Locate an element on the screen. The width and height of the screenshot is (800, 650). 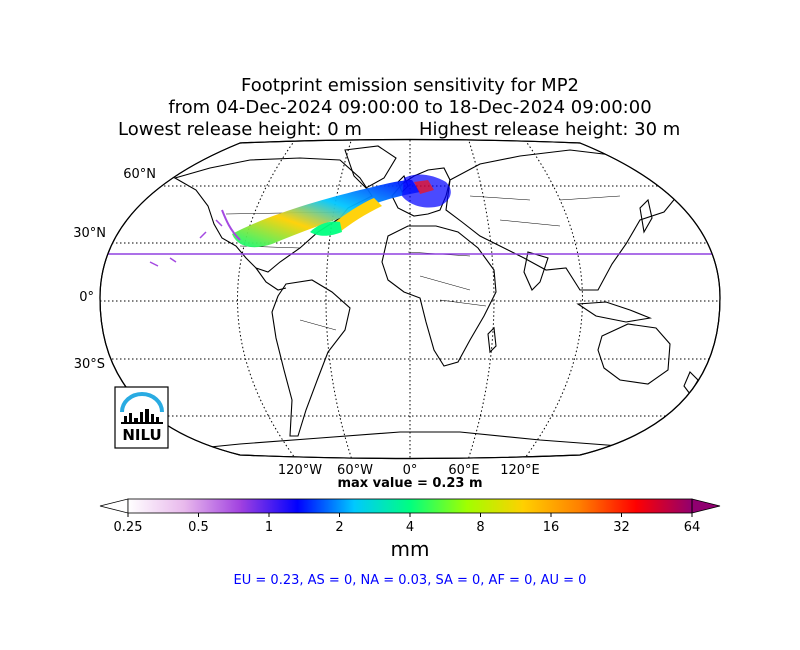
colorbar-max-extend is located at coordinates (706, 506).